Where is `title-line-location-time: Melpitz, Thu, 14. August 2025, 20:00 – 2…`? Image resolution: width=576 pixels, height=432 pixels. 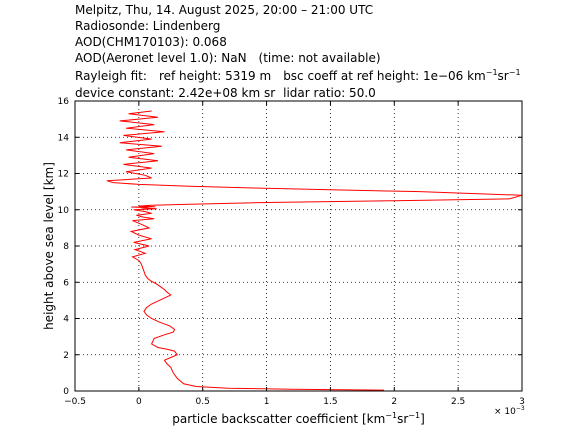 title-line-location-time: Melpitz, Thu, 14. August 2025, 20:00 – 2… is located at coordinates (224, 10).